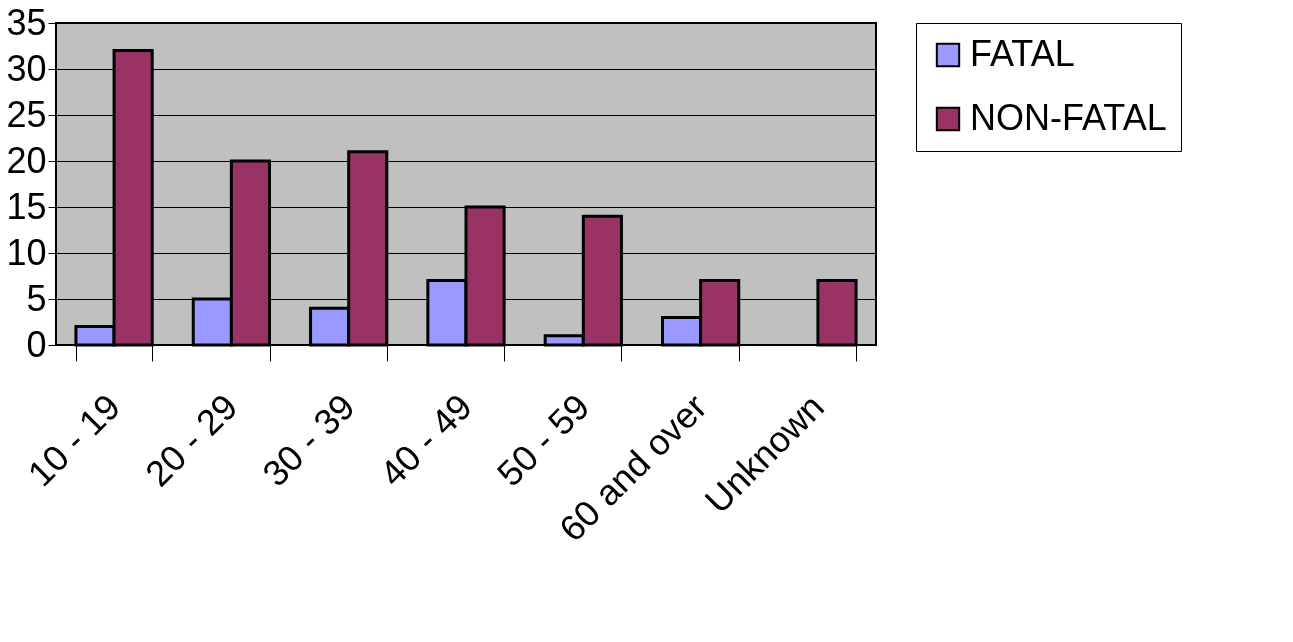 The height and width of the screenshot is (642, 1293). I want to click on y-tick-label: 5, so click(36, 298).